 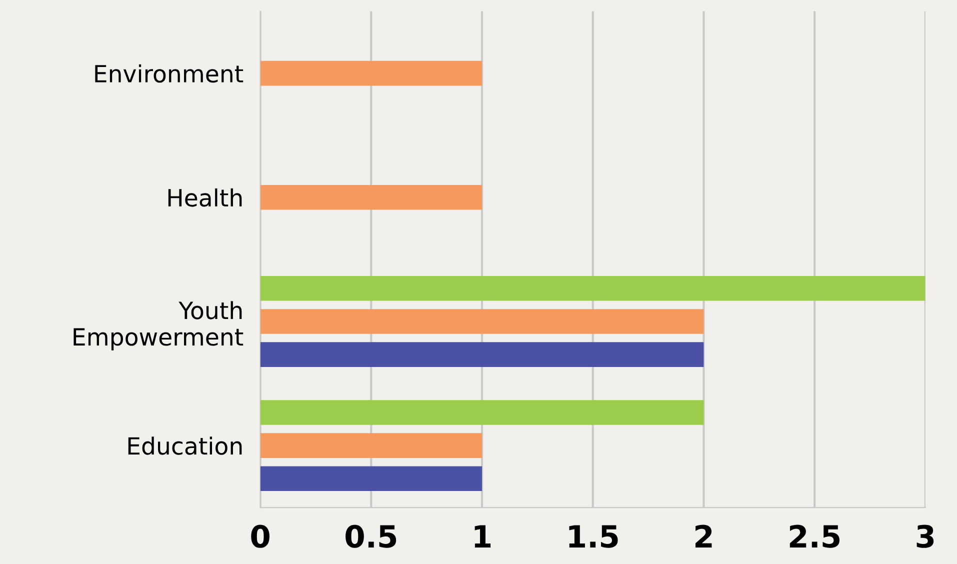 I want to click on x-tick-label: 2, so click(x=704, y=536).